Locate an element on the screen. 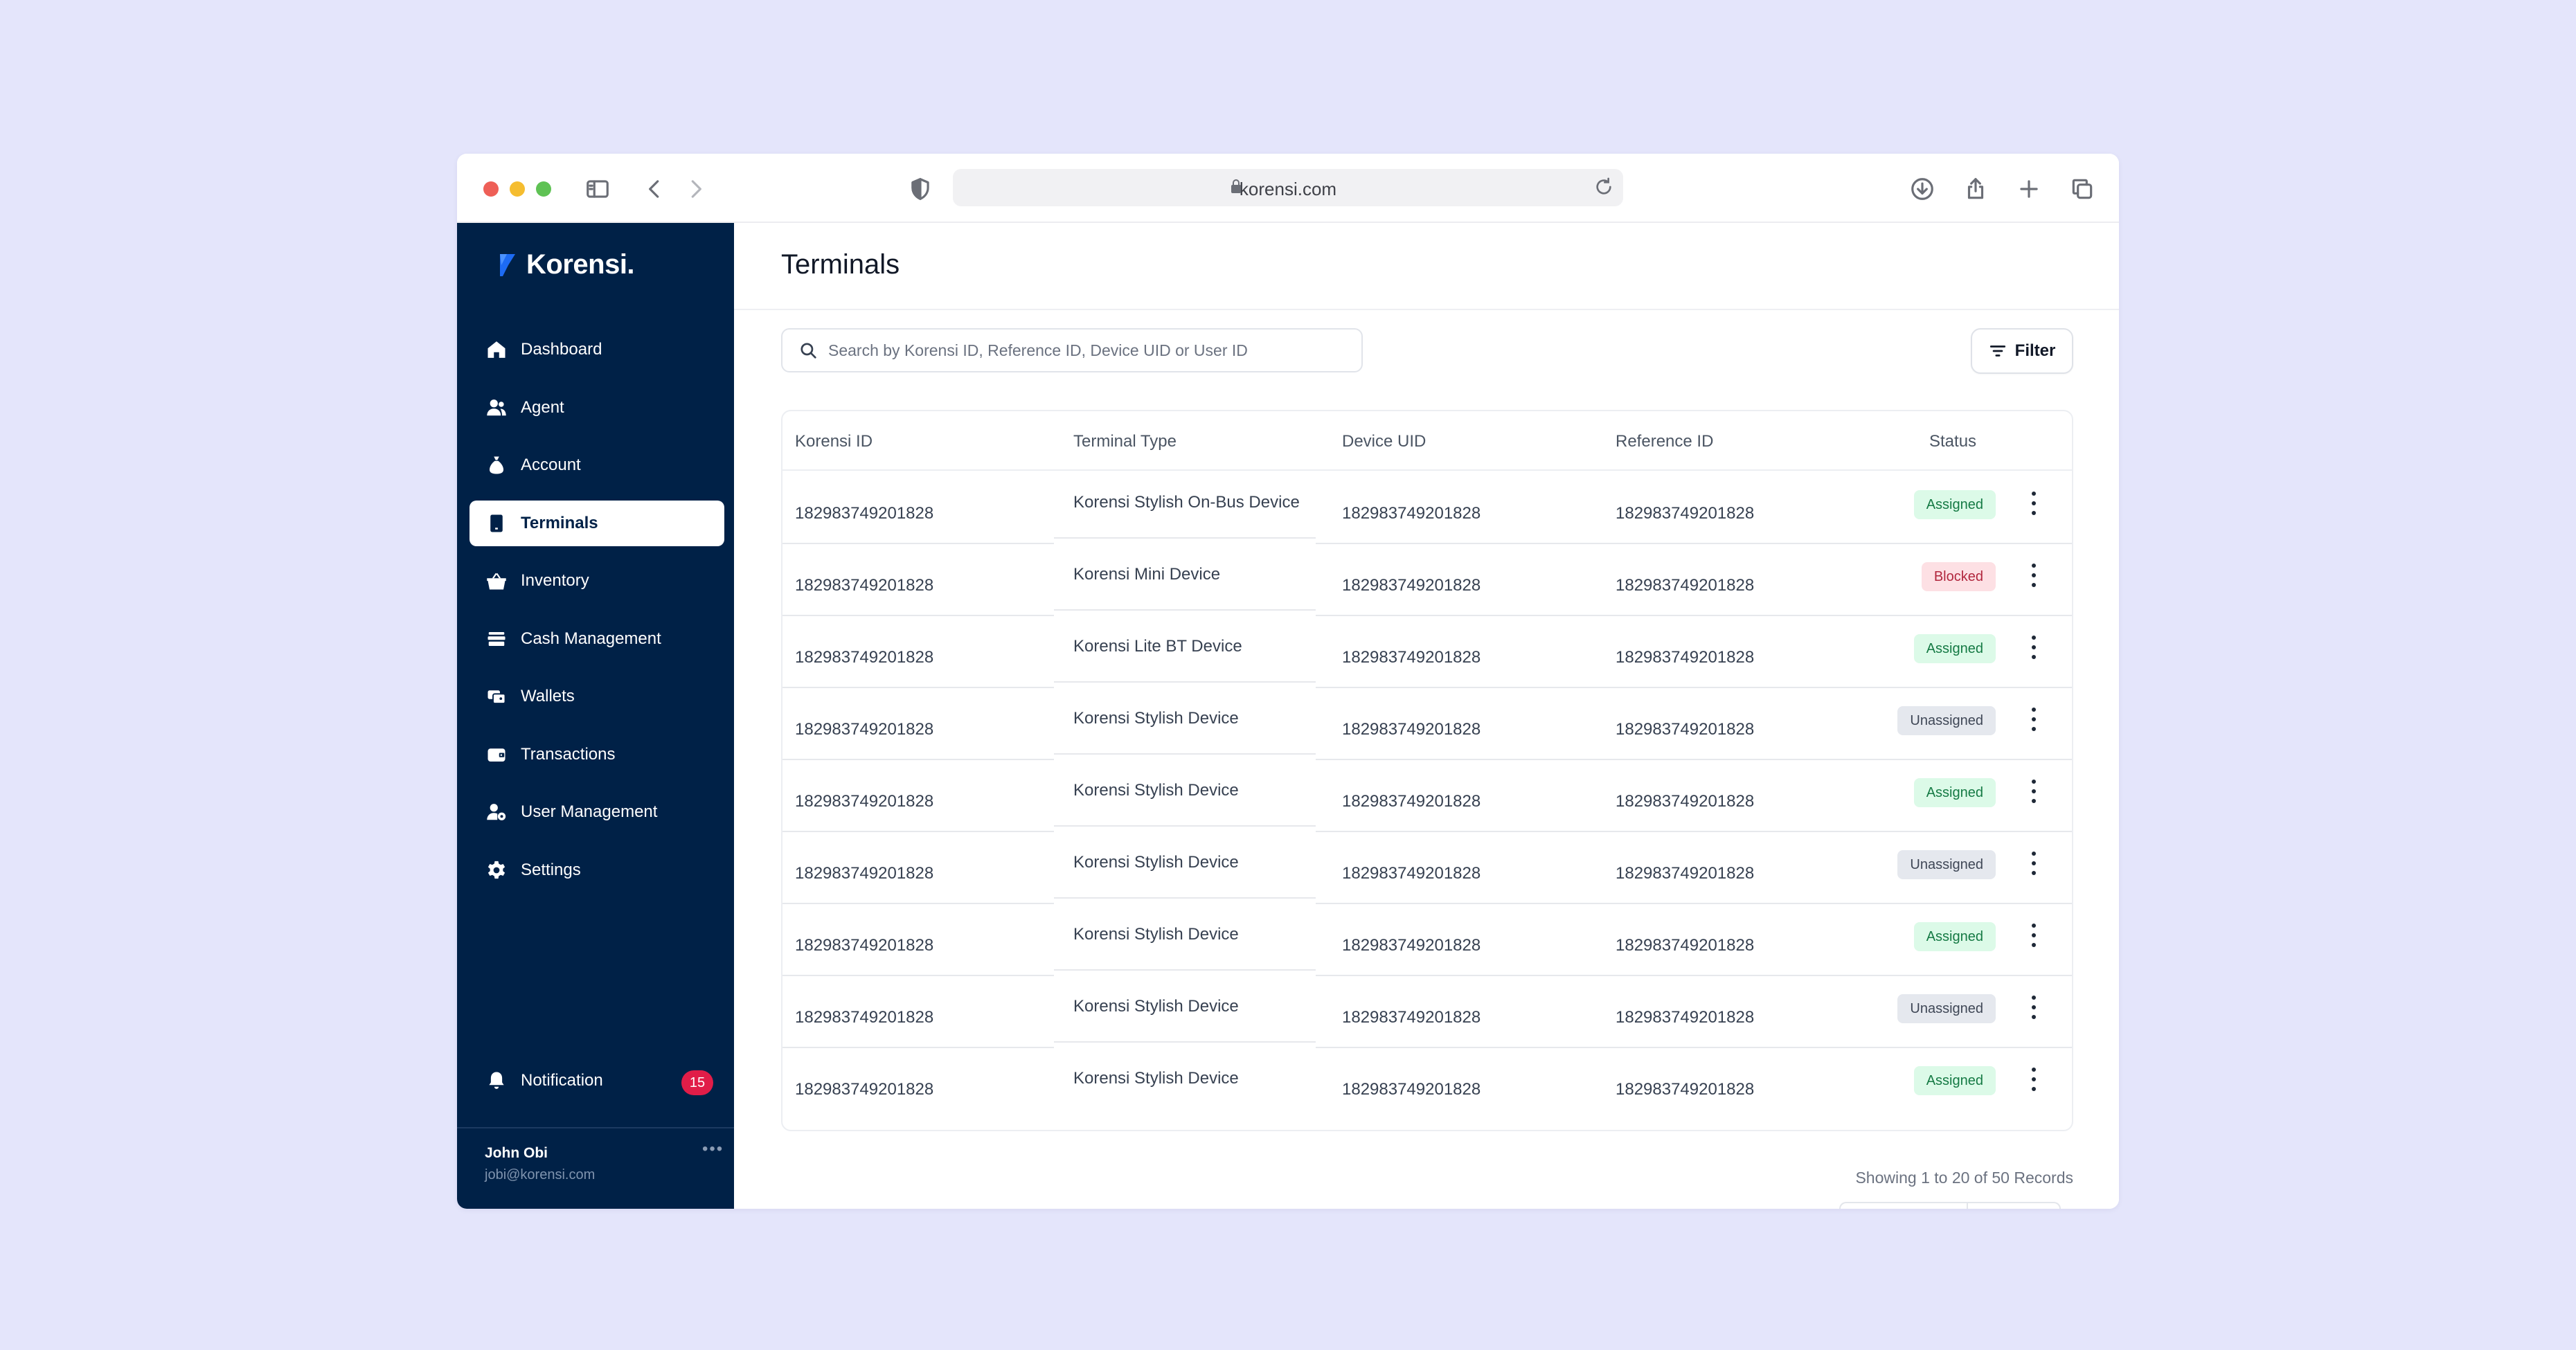  sidebar-item-dashboard: Dashboard is located at coordinates (596, 349).